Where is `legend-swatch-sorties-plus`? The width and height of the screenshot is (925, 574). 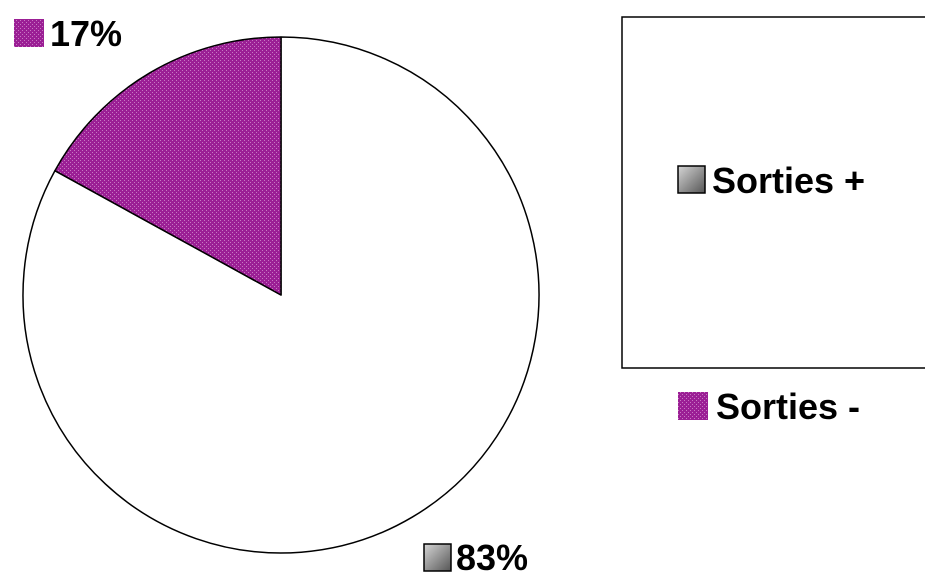
legend-swatch-sorties-plus is located at coordinates (691, 179).